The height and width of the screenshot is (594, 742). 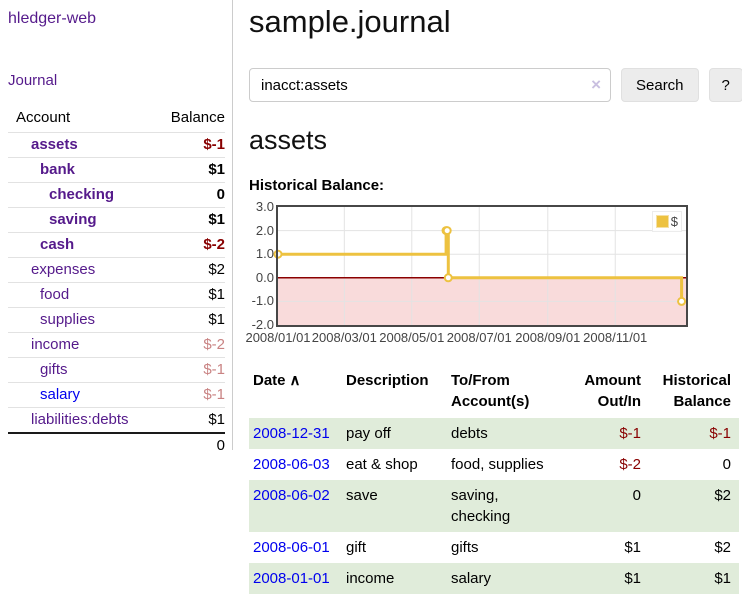 I want to click on transaction-date-link: 2008-06-03, so click(x=291, y=464).